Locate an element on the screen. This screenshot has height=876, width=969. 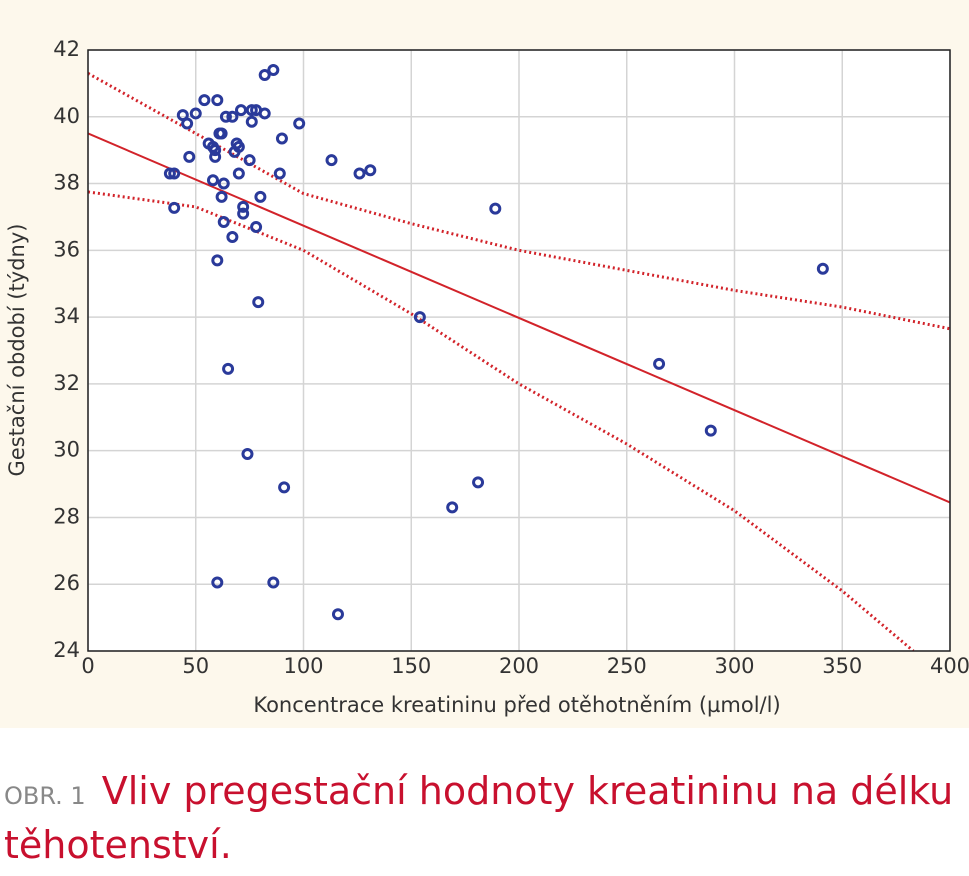
x-tick-label: 200 is located at coordinates (519, 666).